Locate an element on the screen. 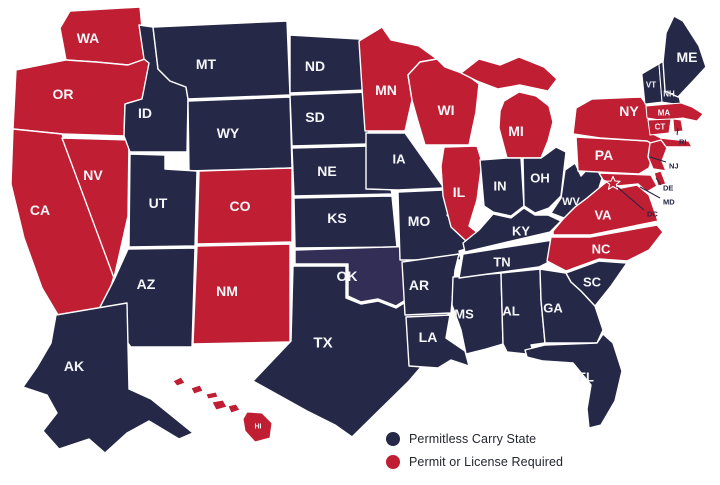 This screenshot has width=720, height=485. state-label-MS: MS is located at coordinates (464, 314).